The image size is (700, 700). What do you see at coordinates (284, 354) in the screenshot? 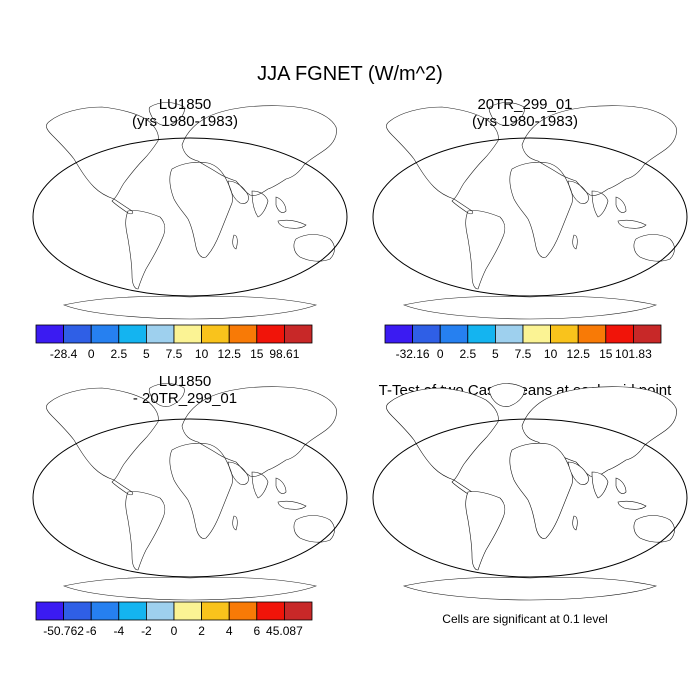
I see `colorbar-1-tick-label: 98.61` at bounding box center [284, 354].